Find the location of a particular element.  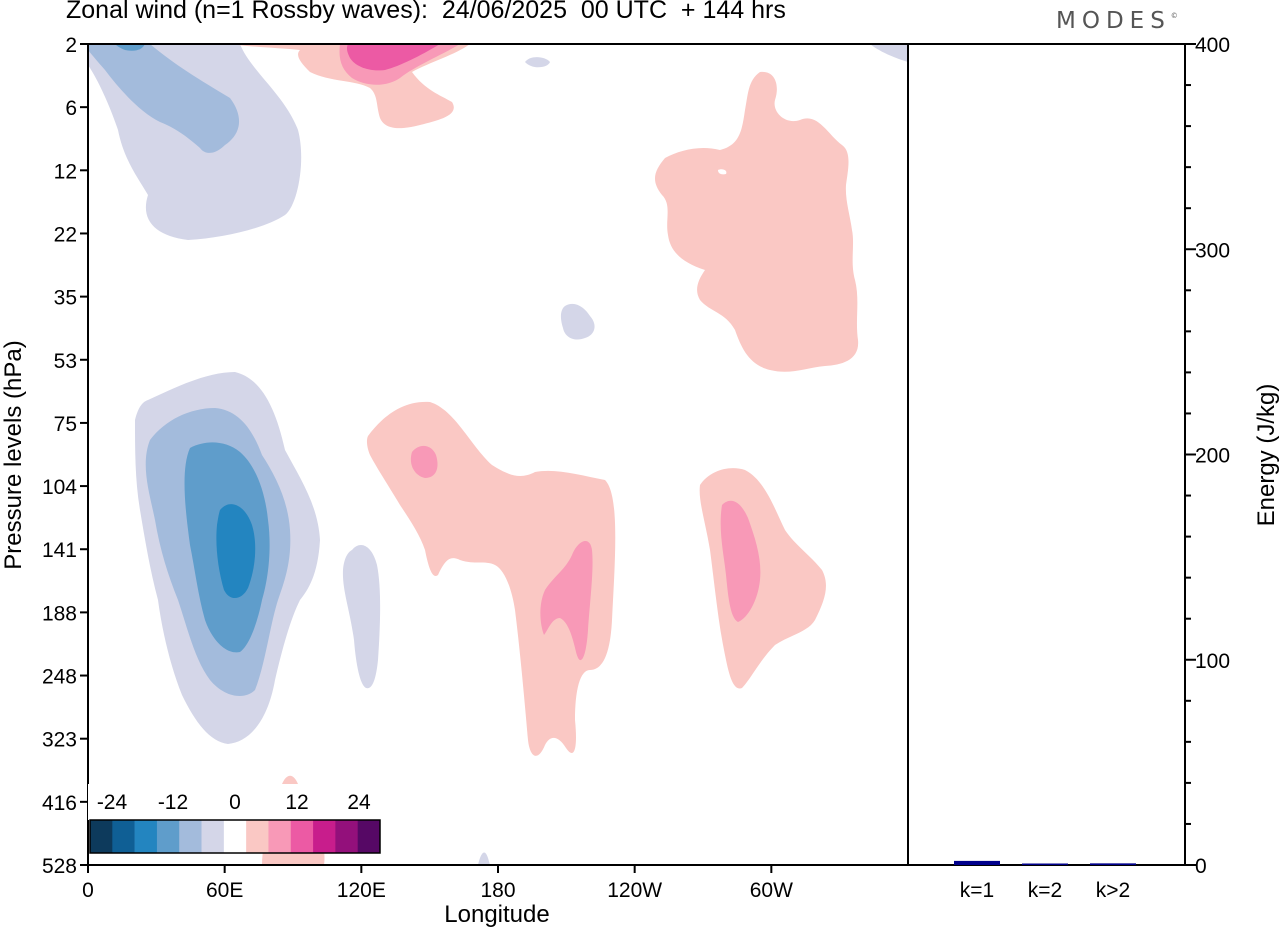

colorbar-label-background is located at coordinates (235, 802).